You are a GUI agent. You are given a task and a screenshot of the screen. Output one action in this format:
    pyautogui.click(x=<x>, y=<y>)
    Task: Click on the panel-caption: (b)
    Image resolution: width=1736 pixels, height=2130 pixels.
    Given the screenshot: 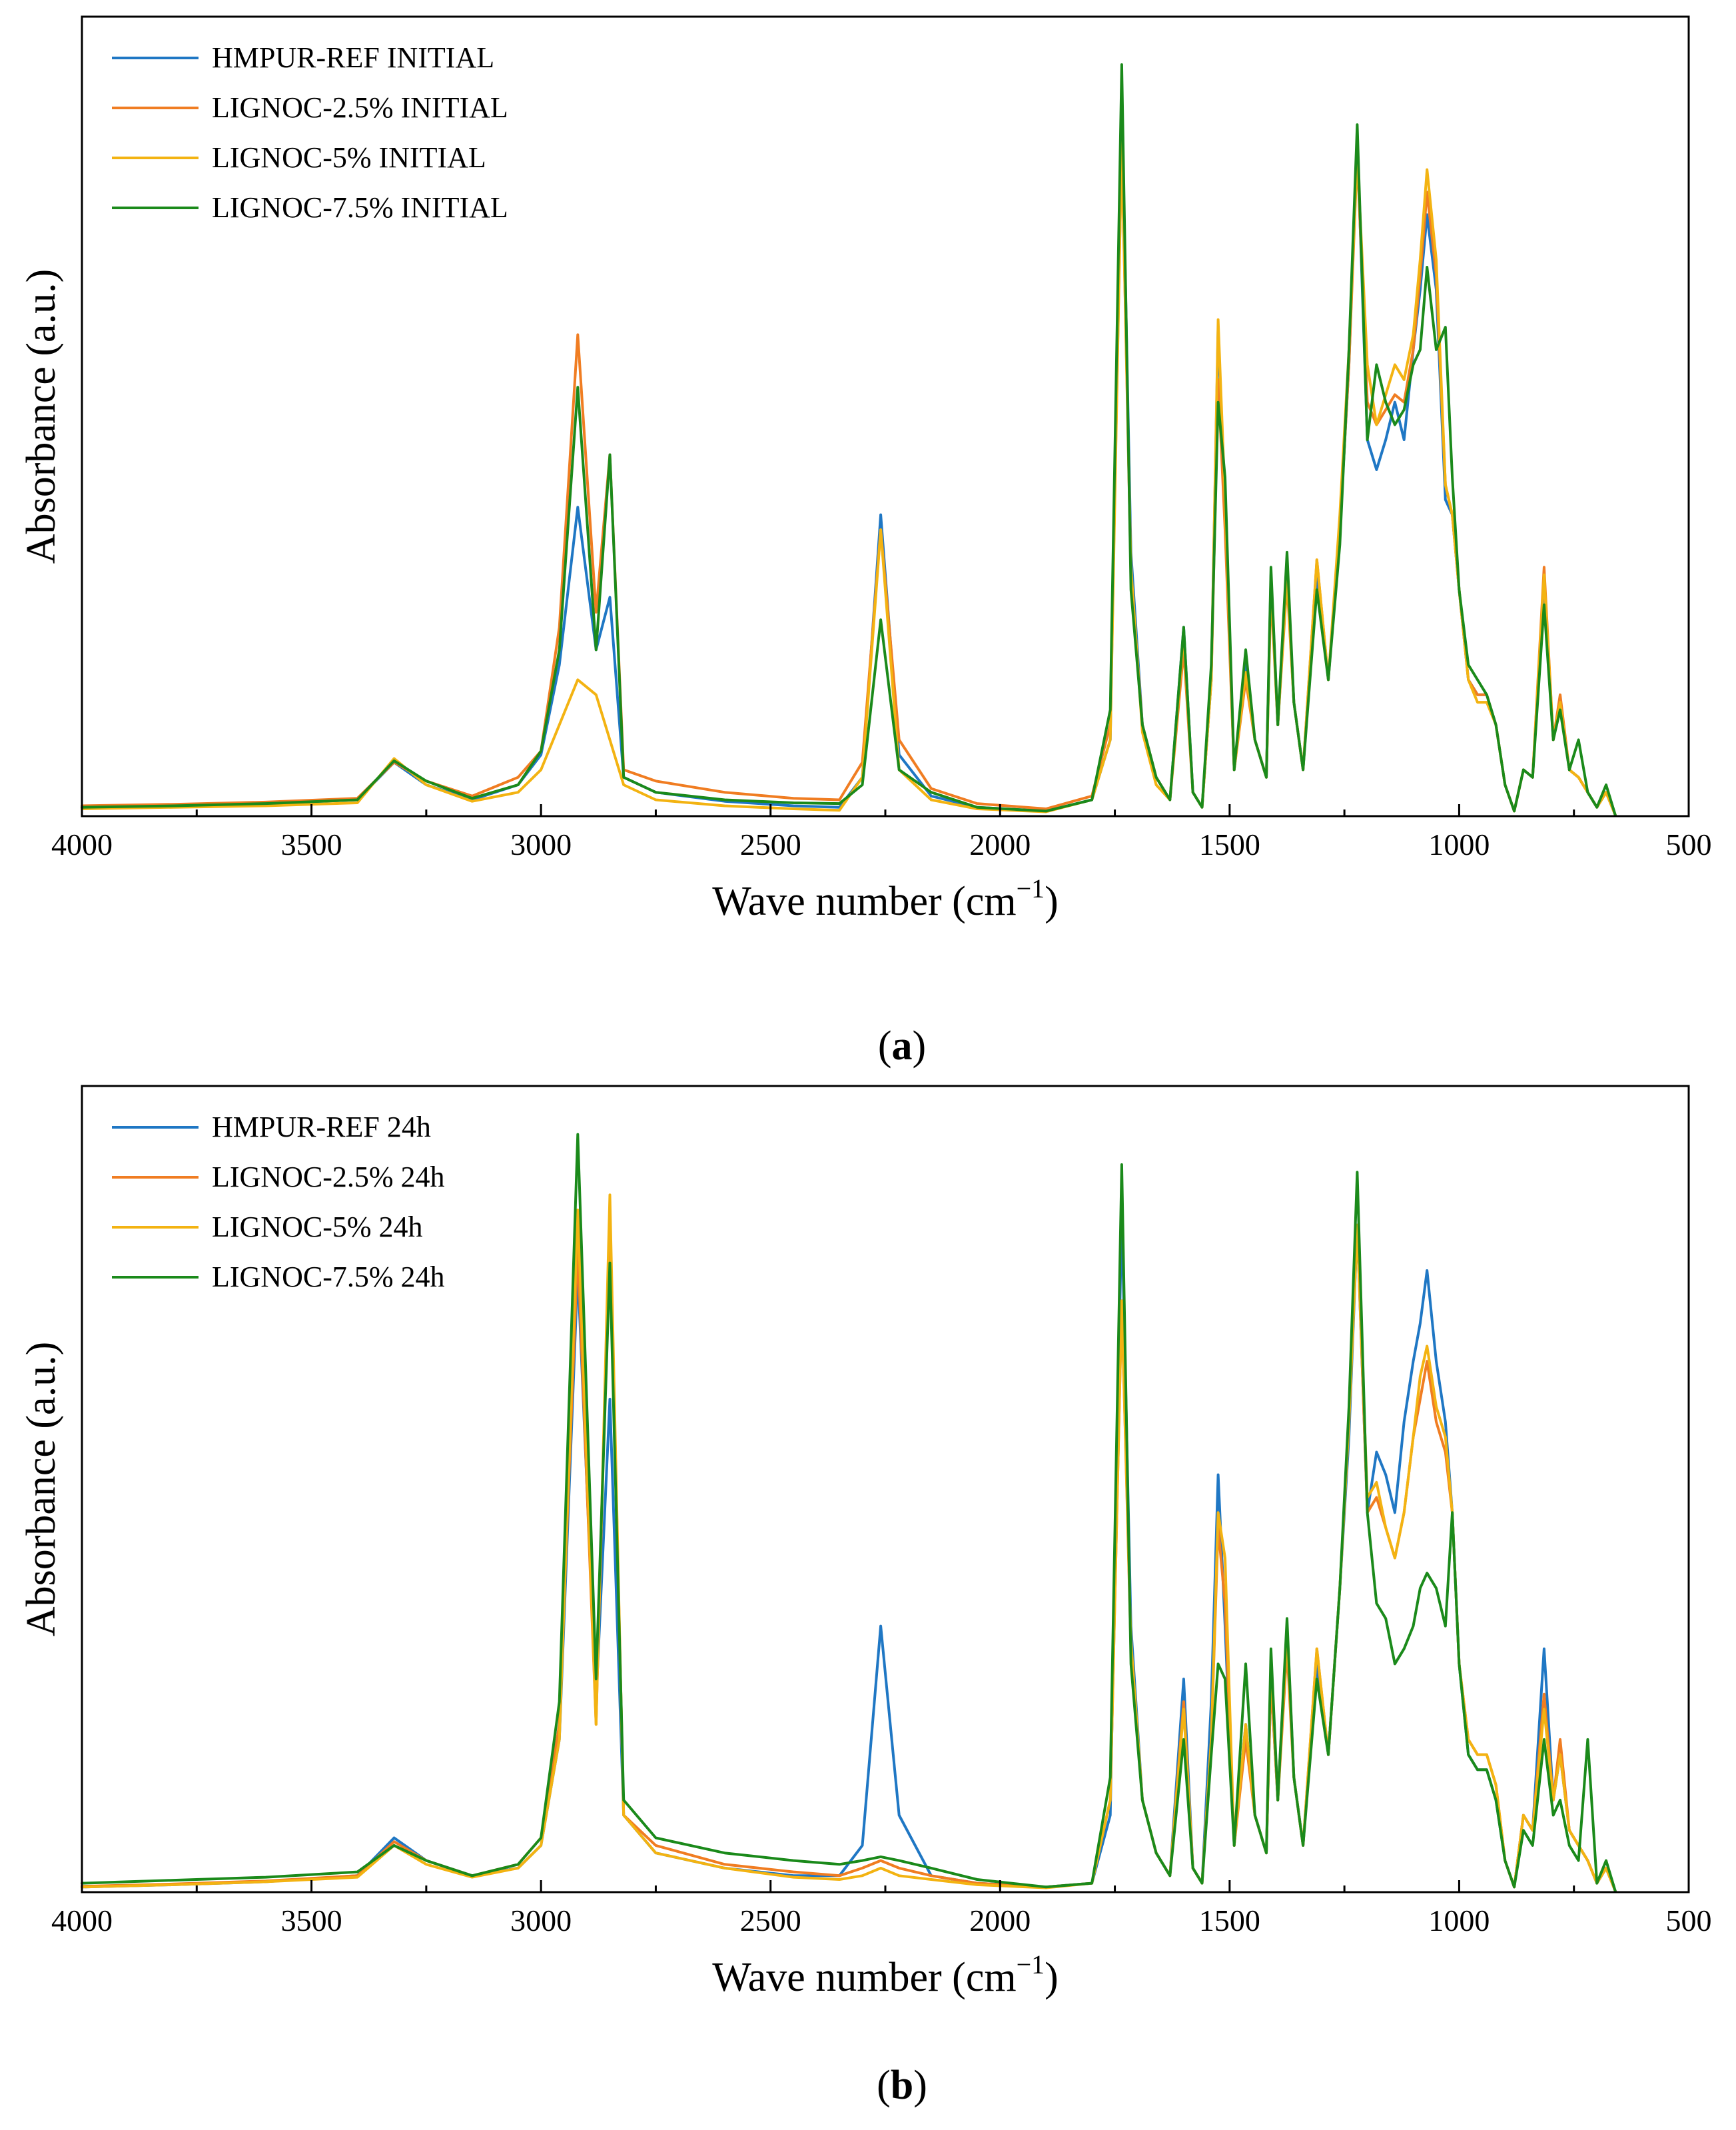 What is the action you would take?
    pyautogui.click(x=902, y=2085)
    